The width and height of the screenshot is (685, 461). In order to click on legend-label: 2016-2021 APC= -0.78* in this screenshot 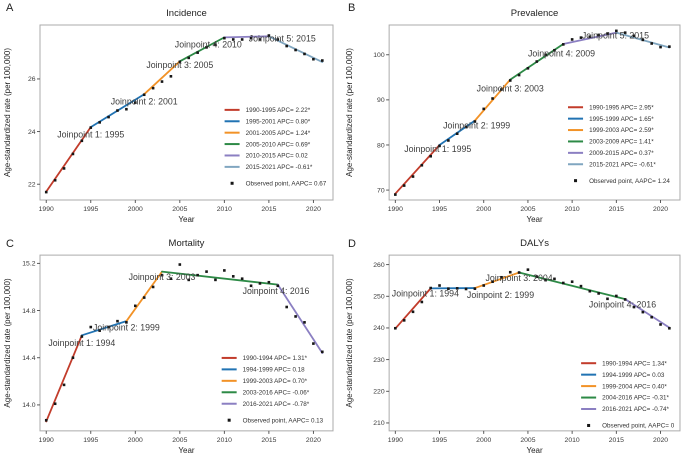, I will do `click(276, 404)`.